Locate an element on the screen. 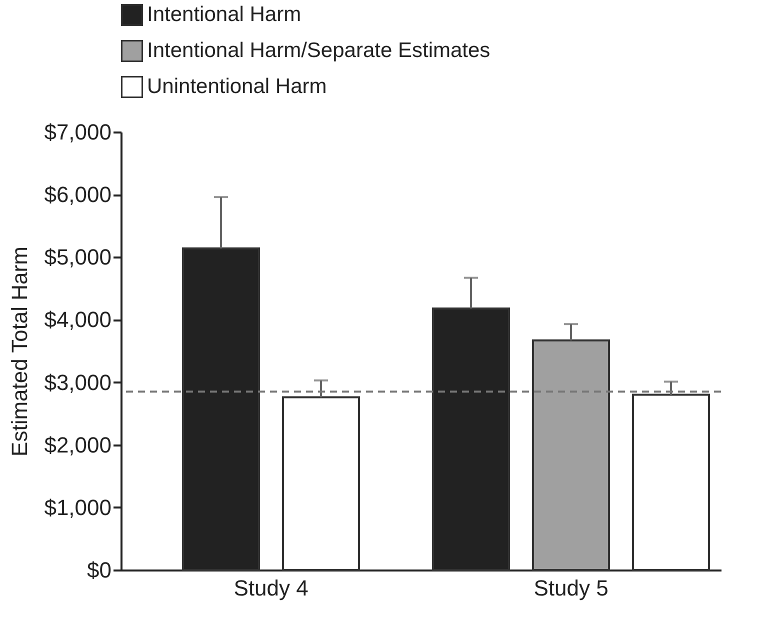 The image size is (772, 623). legend-label: Intentional Harm is located at coordinates (224, 14).